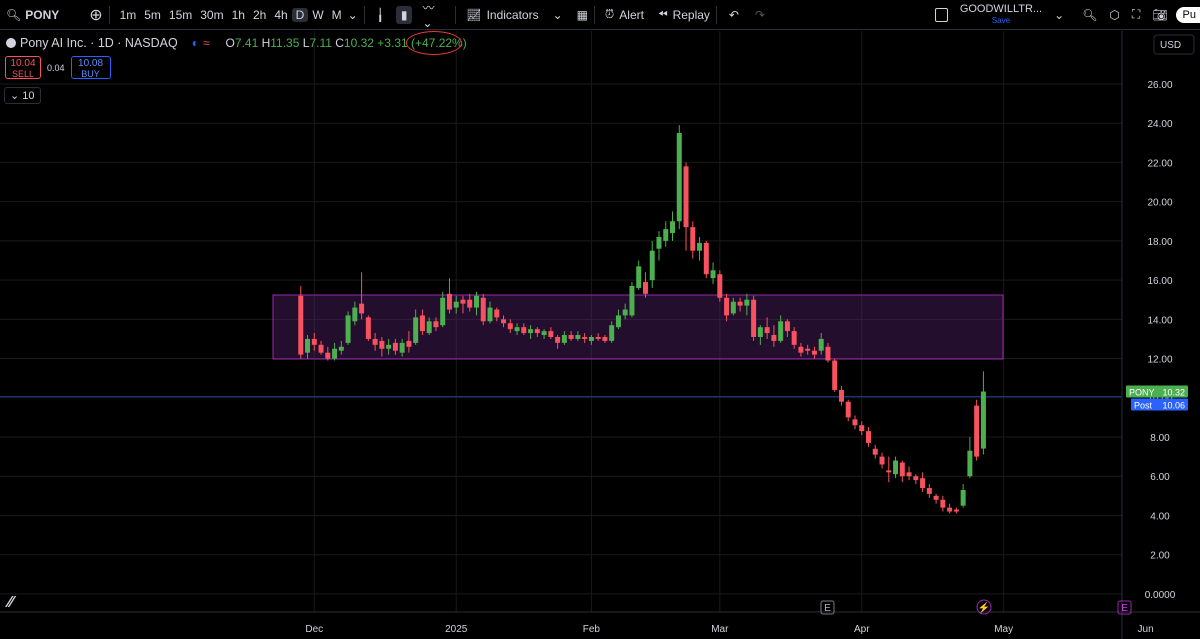 Image resolution: width=1200 pixels, height=639 pixels. Describe the element at coordinates (609, 14) in the screenshot. I see `alert-icon: ⏰︎` at that location.